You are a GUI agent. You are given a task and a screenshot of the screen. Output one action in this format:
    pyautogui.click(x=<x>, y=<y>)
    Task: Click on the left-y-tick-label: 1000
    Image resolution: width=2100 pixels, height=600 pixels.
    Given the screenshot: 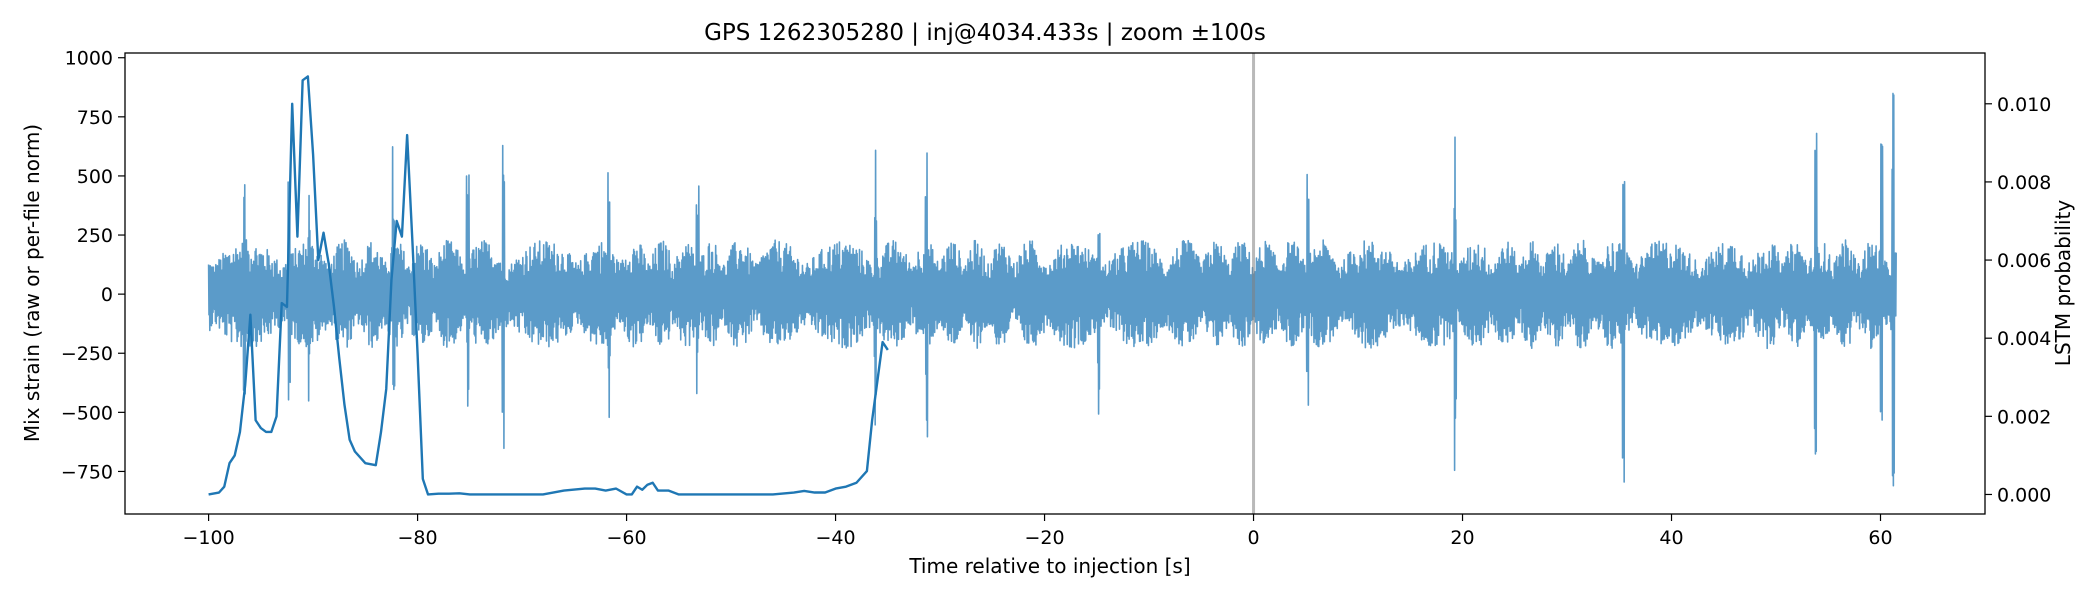 What is the action you would take?
    pyautogui.click(x=89, y=59)
    